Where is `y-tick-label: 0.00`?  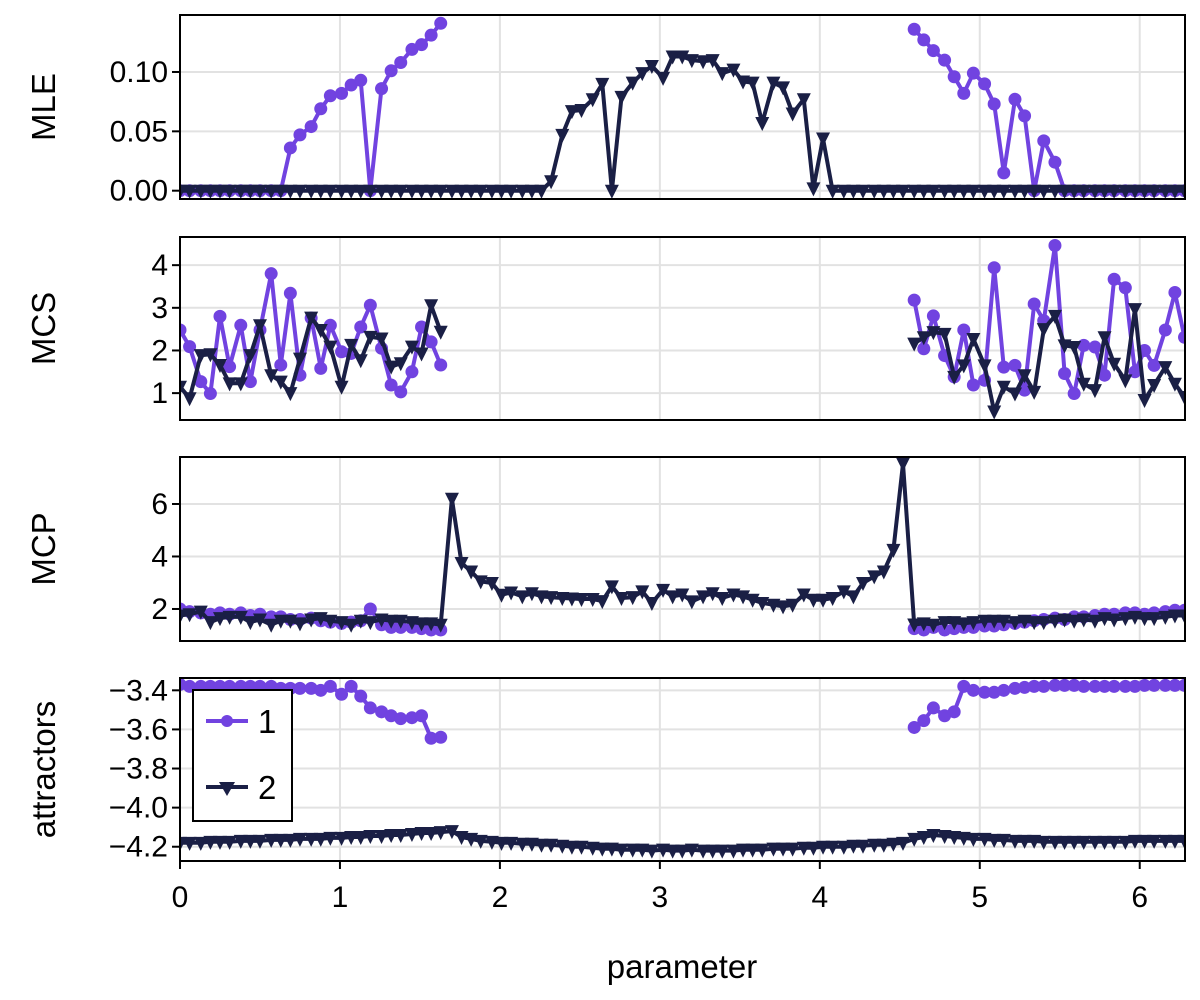 y-tick-label: 0.00 is located at coordinates (139, 191).